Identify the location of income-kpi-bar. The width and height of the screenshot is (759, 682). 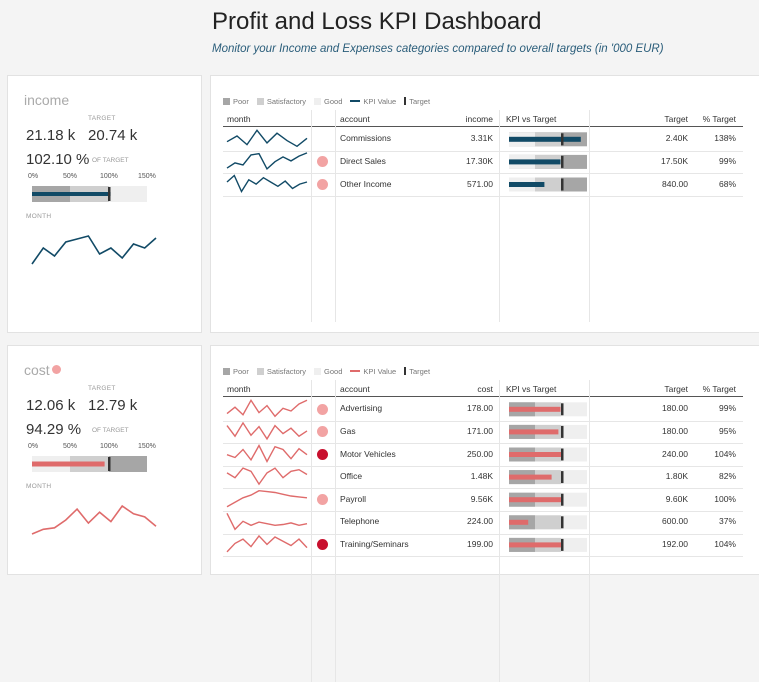
(71, 194).